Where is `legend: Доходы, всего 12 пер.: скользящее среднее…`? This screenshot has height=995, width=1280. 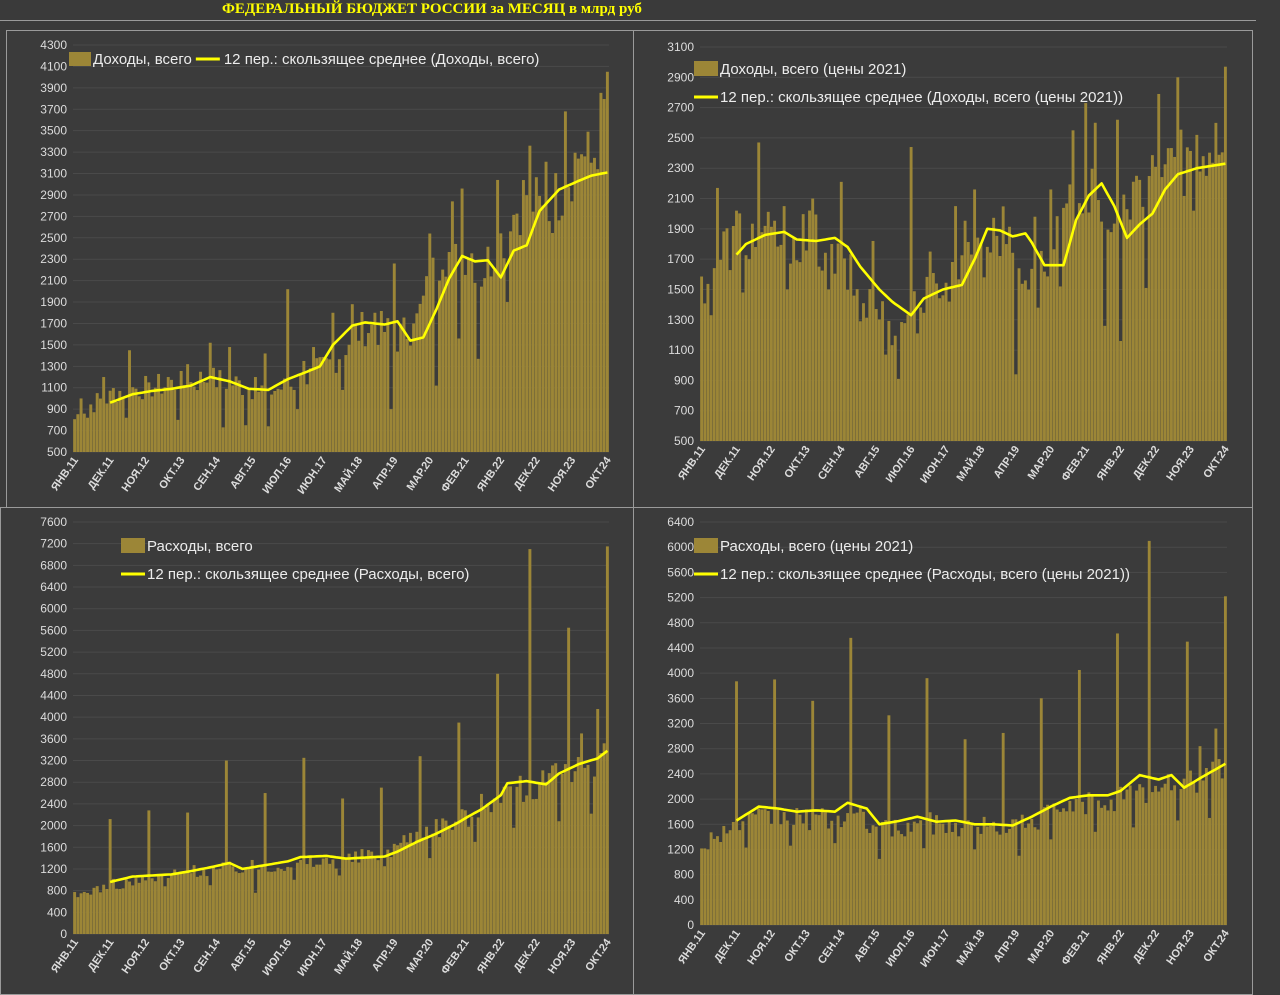 legend: Доходы, всего 12 пер.: скользящее среднее… is located at coordinates (304, 59).